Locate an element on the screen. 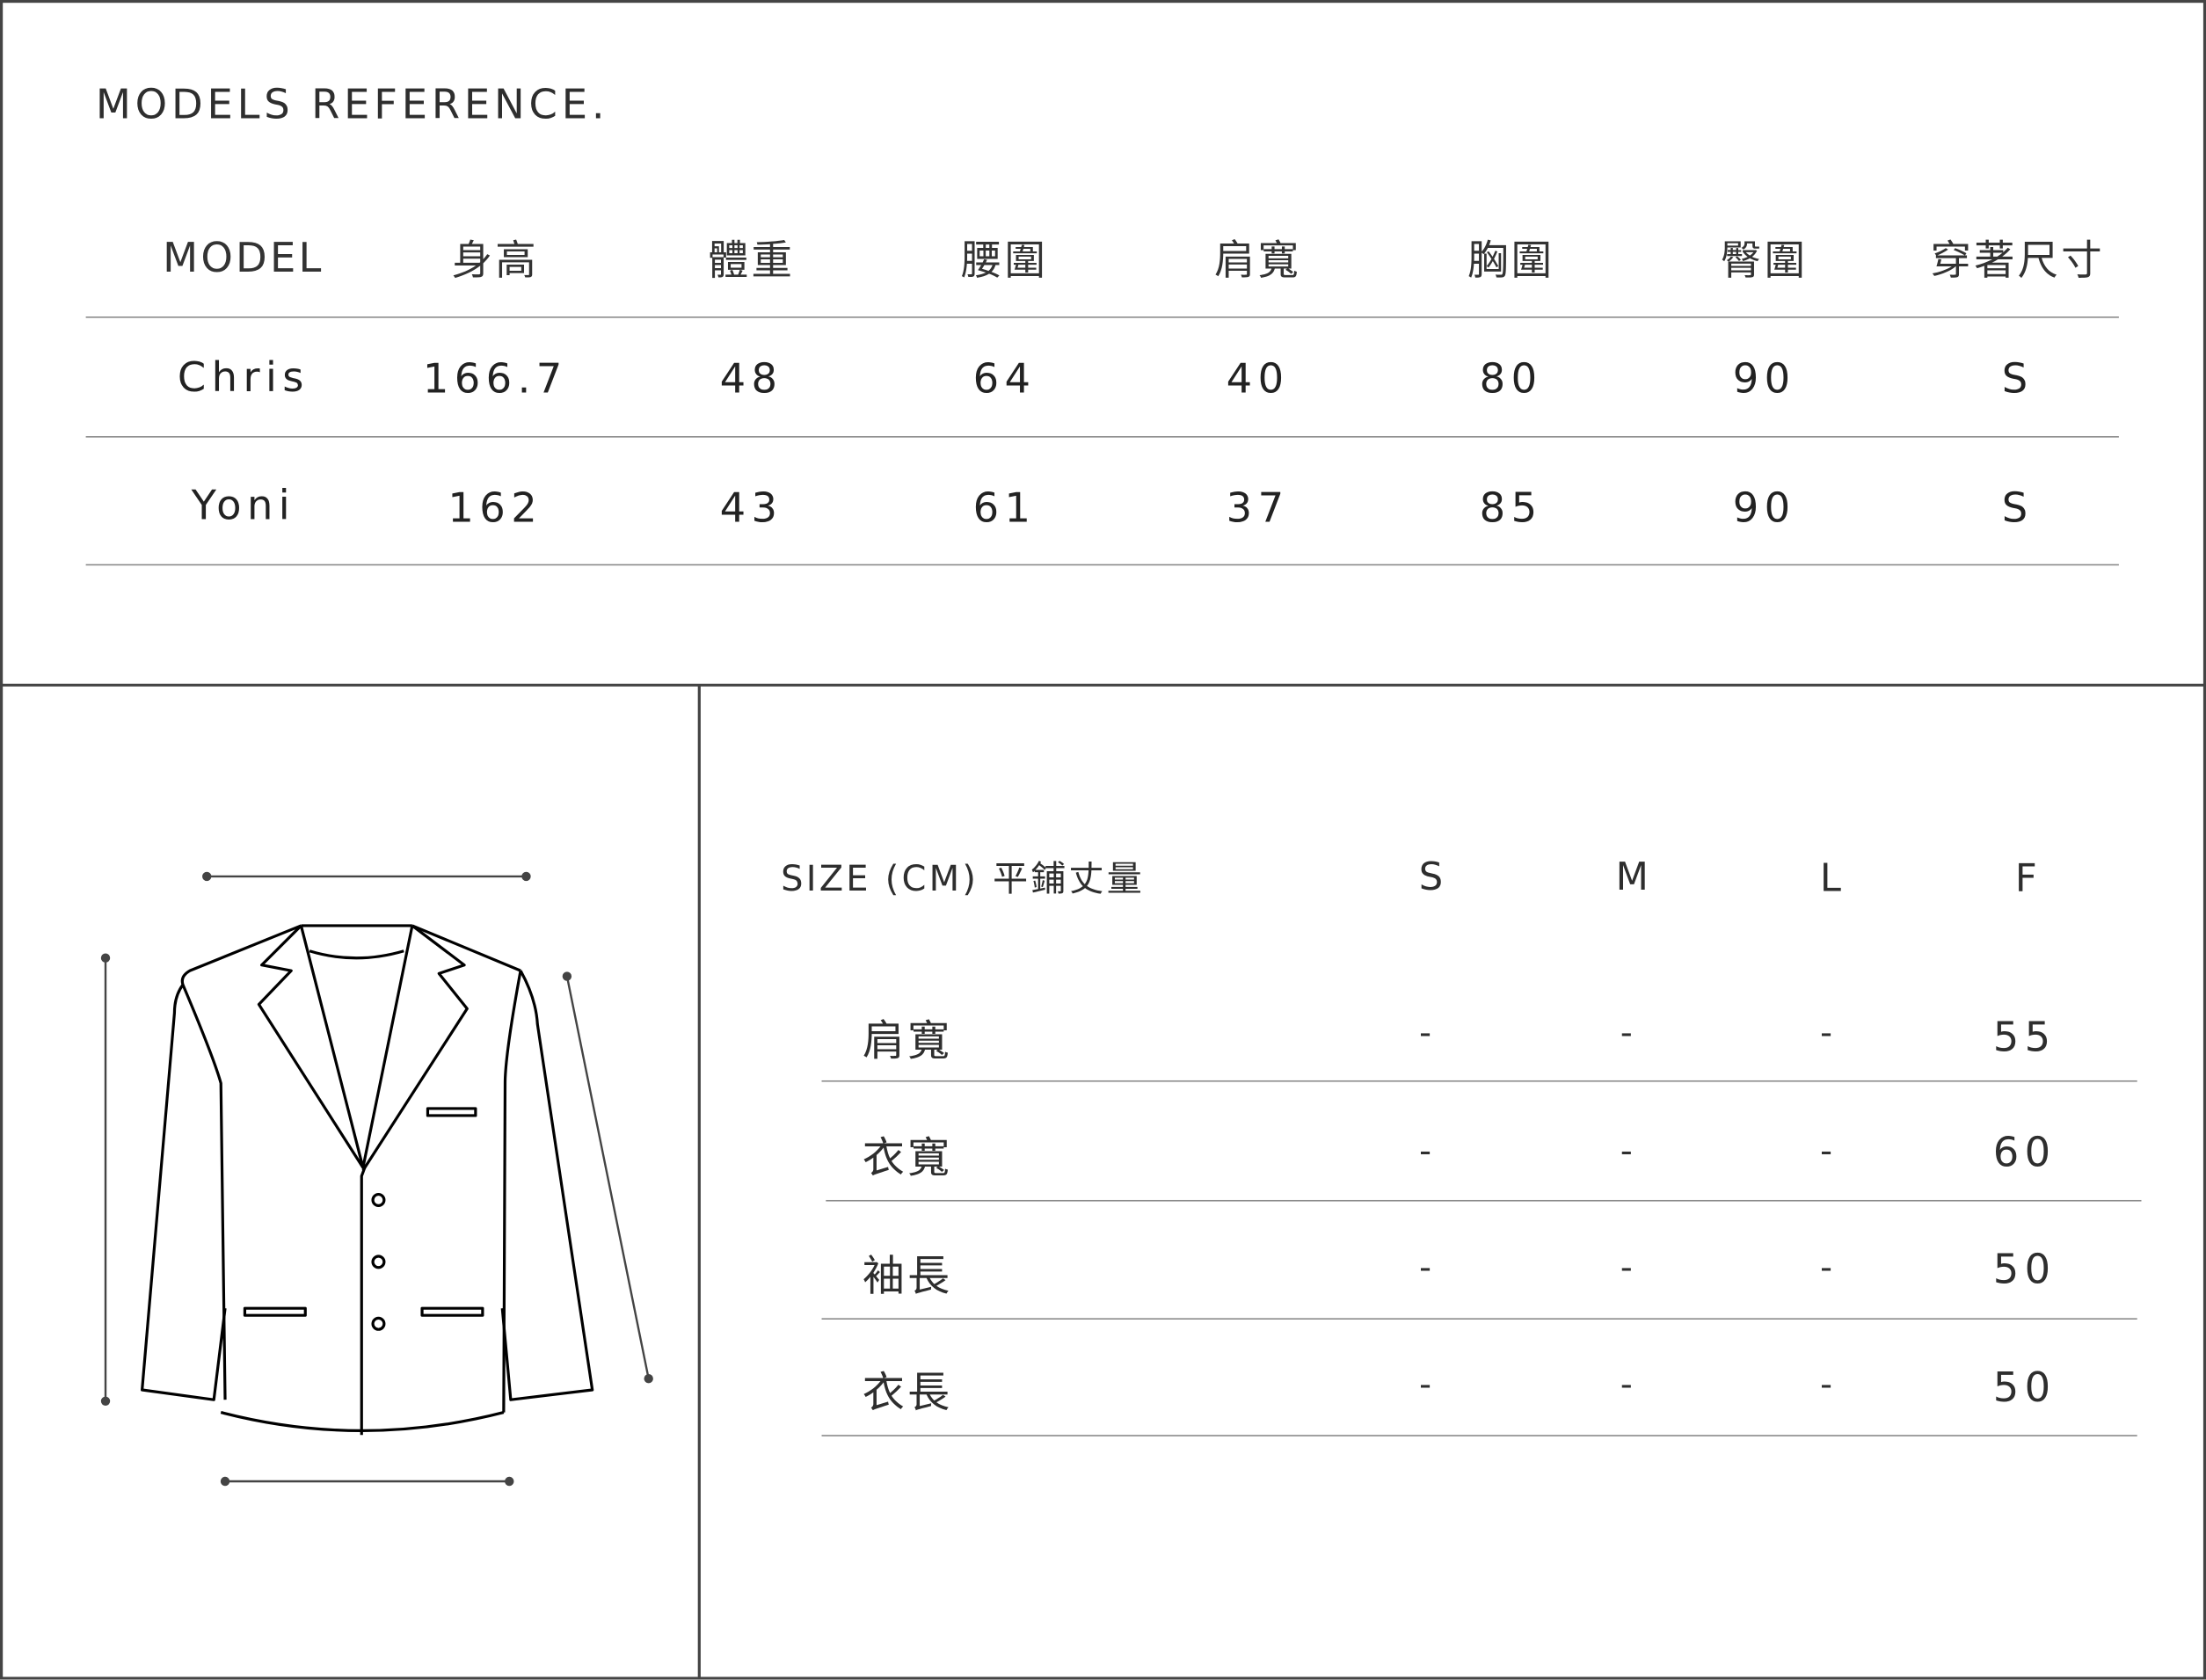 The height and width of the screenshot is (1680, 2206). cell-height: 166.7 is located at coordinates (495, 378).